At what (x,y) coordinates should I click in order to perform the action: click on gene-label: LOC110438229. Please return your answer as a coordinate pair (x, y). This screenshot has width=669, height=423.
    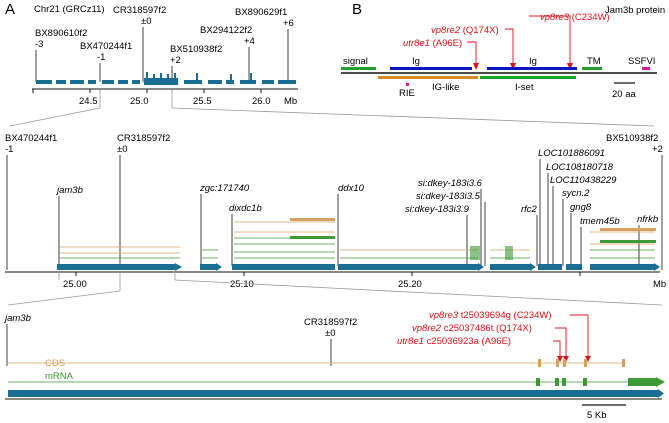
    Looking at the image, I should click on (583, 180).